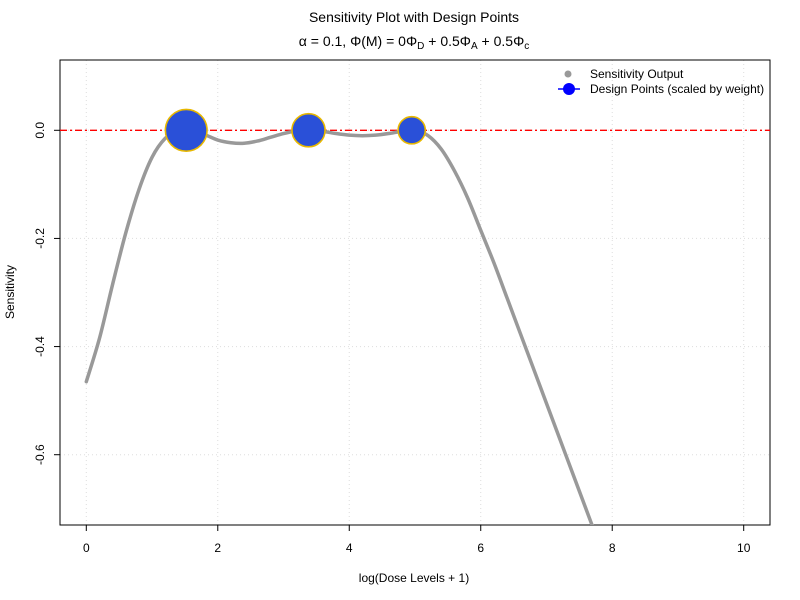 This screenshot has height=600, width=800. Describe the element at coordinates (442, 41) in the screenshot. I see `subtitle-plus1: + 0.5` at that location.